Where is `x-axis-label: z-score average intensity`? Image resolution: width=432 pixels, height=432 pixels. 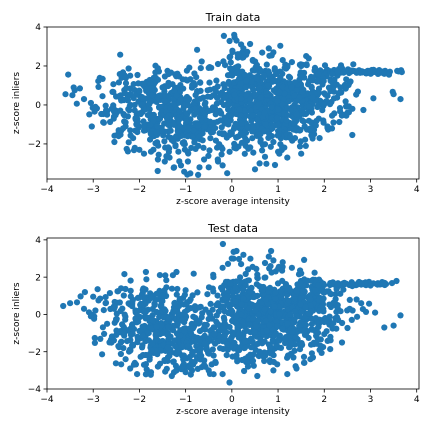 x-axis-label: z-score average intensity is located at coordinates (233, 412).